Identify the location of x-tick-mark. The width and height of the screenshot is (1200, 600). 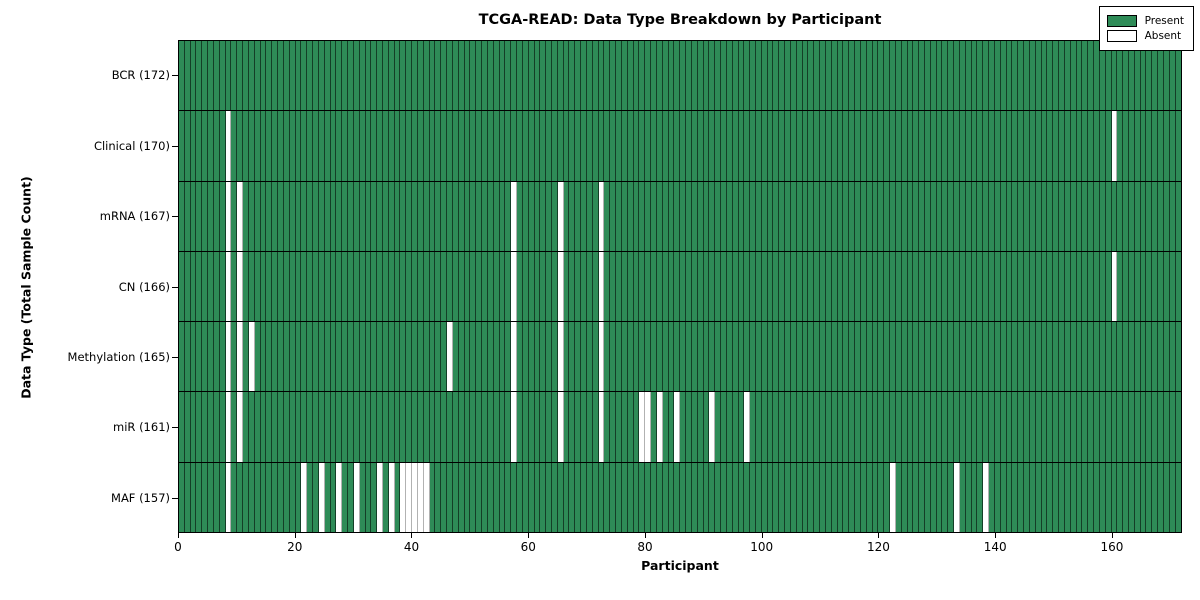
(529, 535).